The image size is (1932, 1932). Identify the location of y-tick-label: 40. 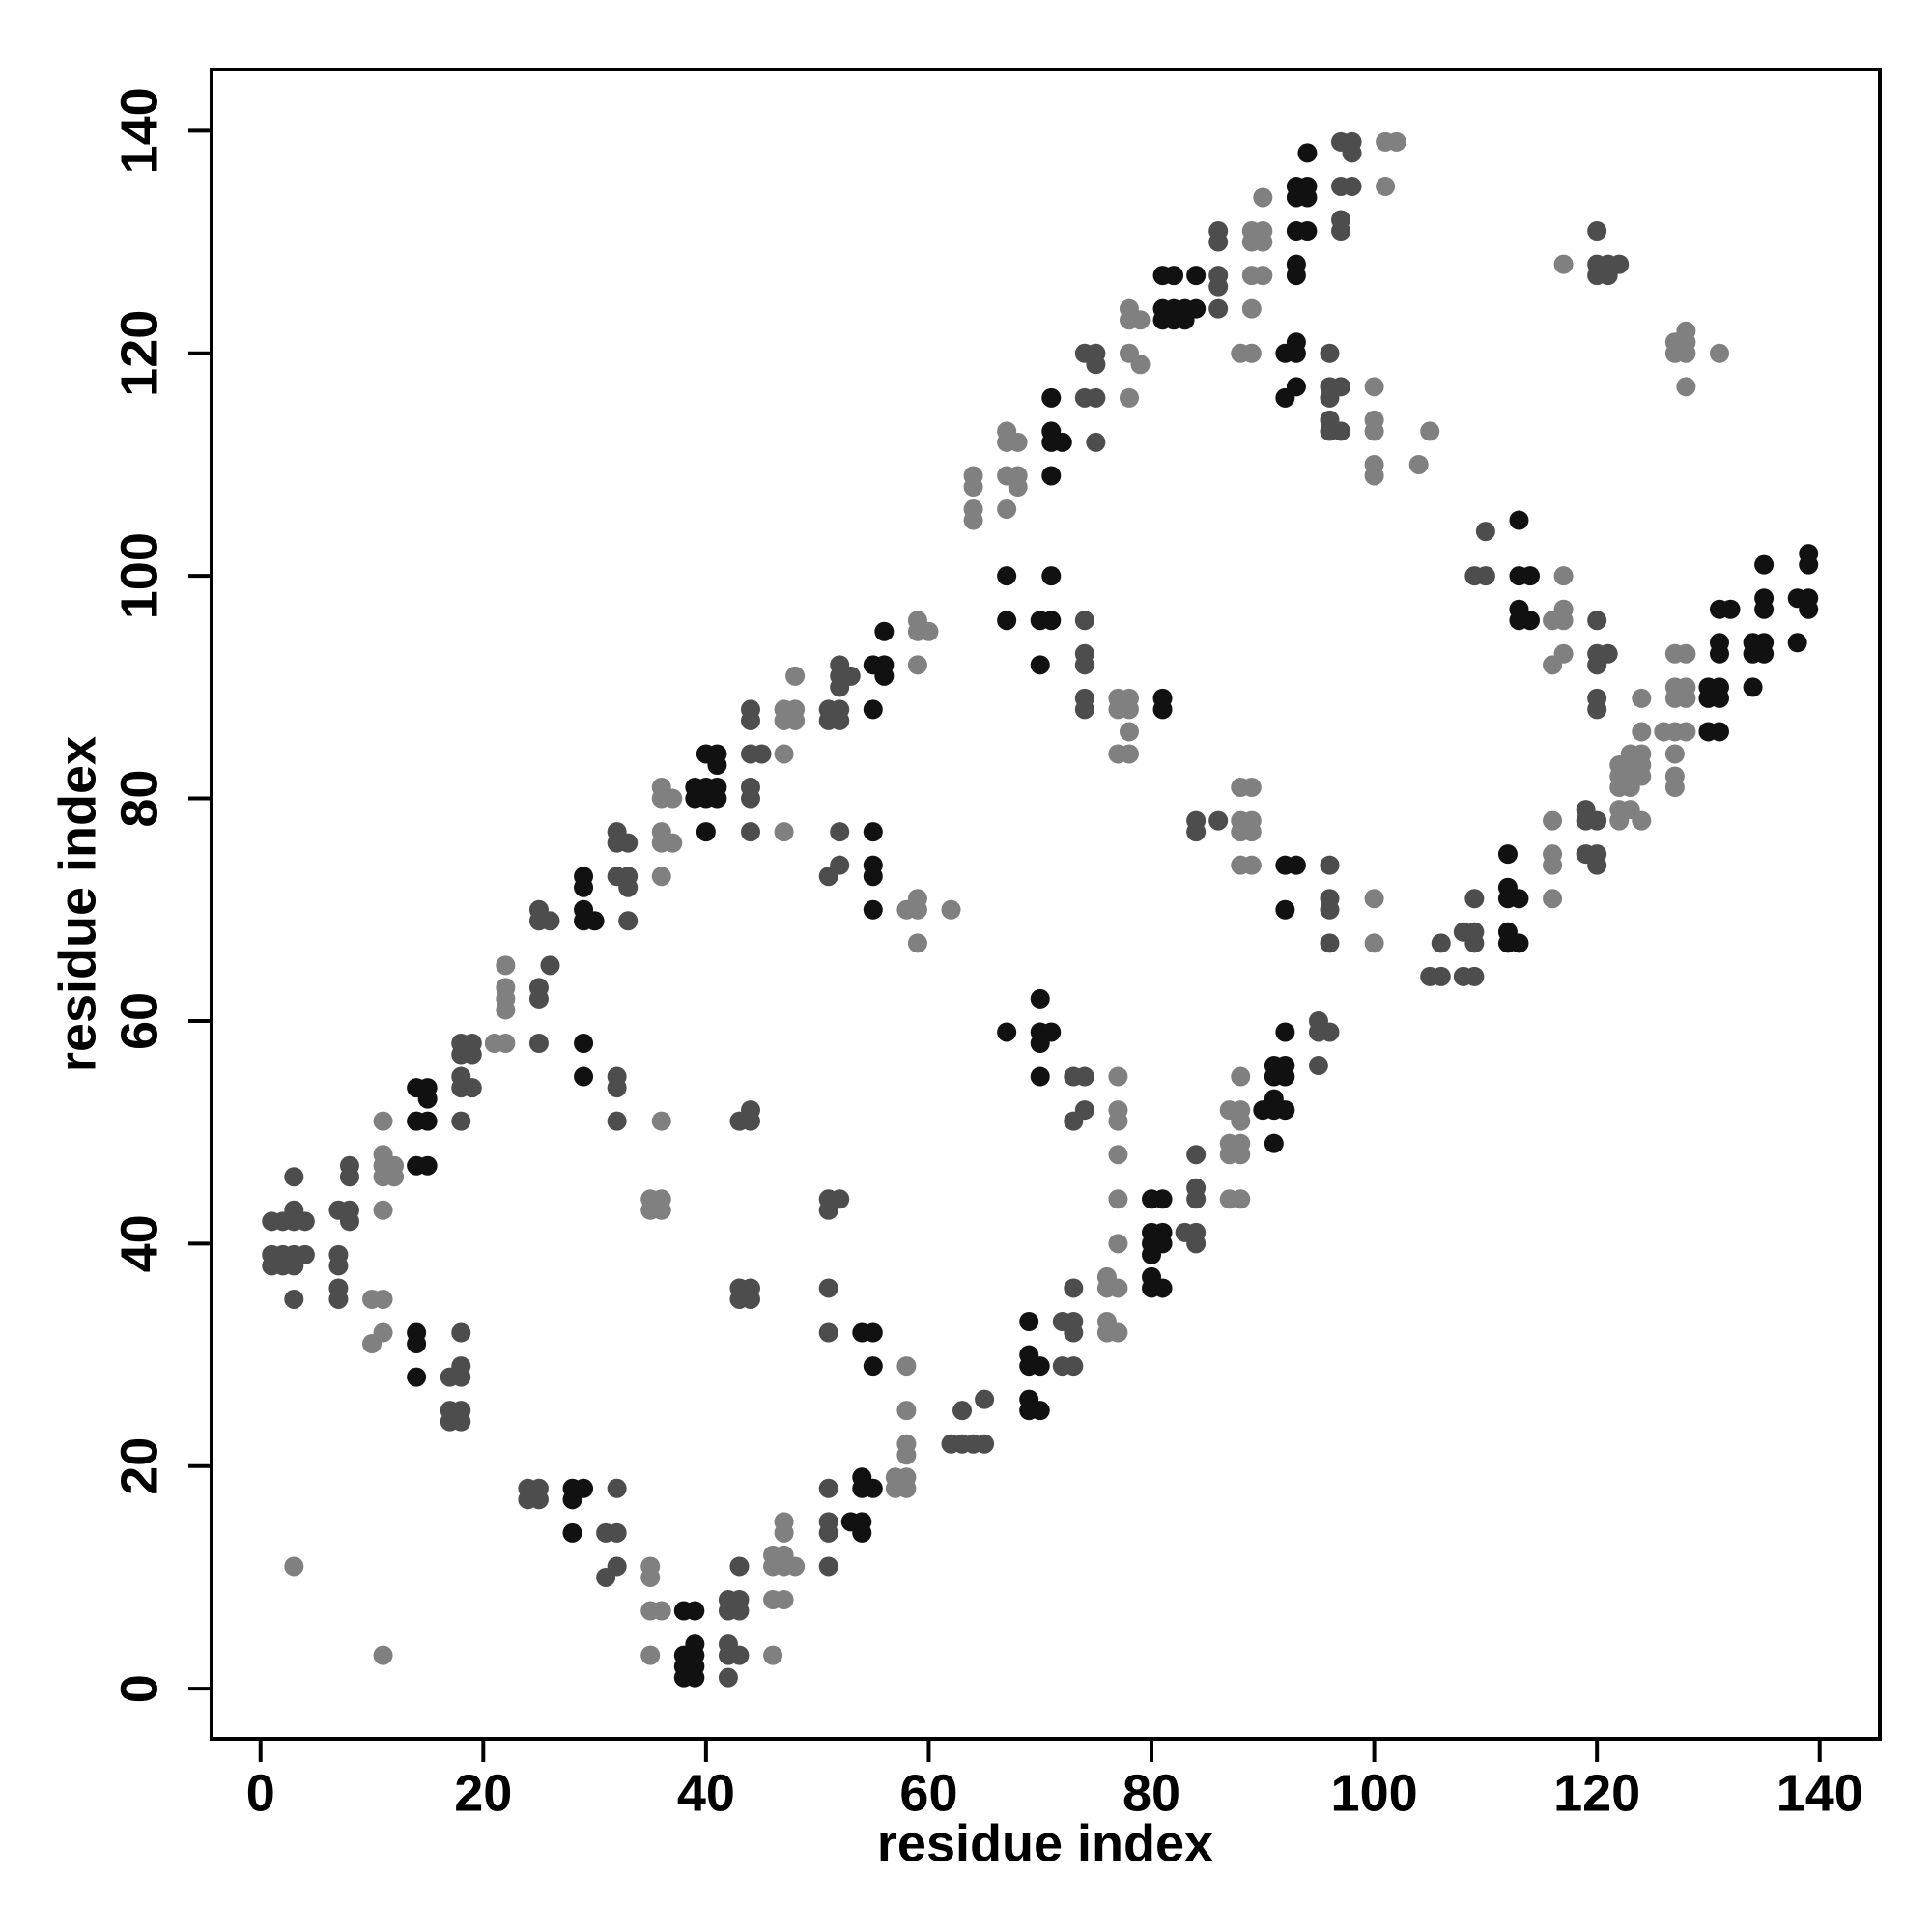
(139, 1243).